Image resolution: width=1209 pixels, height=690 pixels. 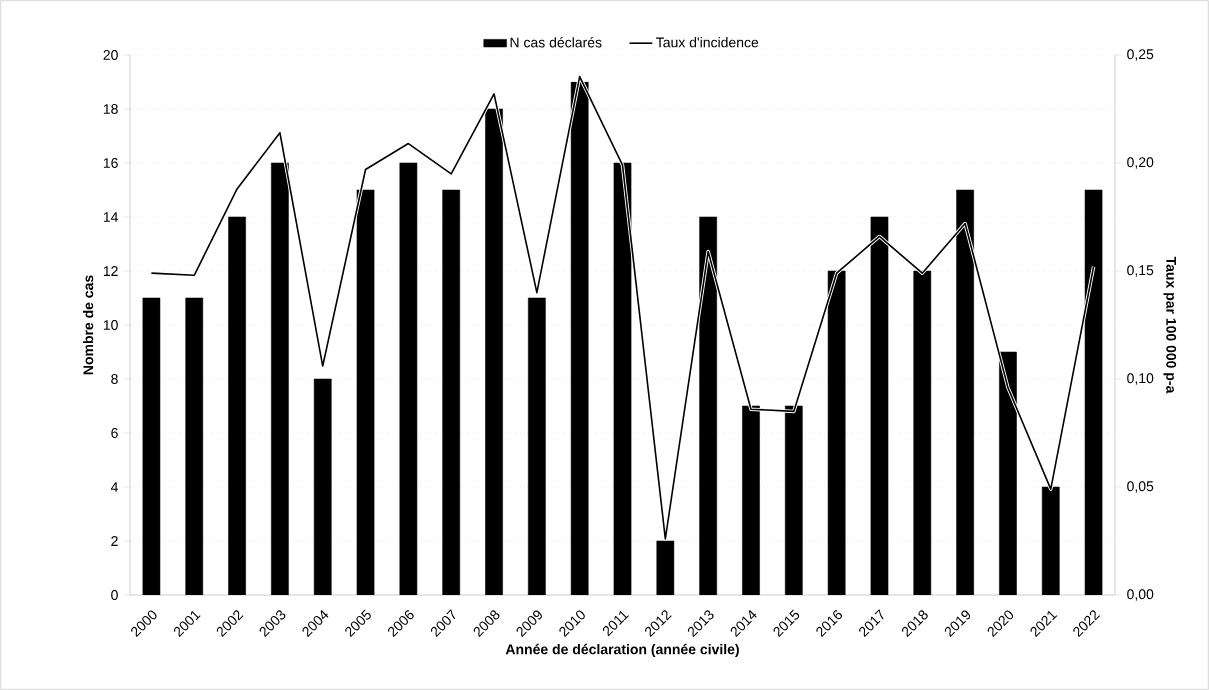 What do you see at coordinates (110, 163) in the screenshot?
I see `y-tick-label: 16` at bounding box center [110, 163].